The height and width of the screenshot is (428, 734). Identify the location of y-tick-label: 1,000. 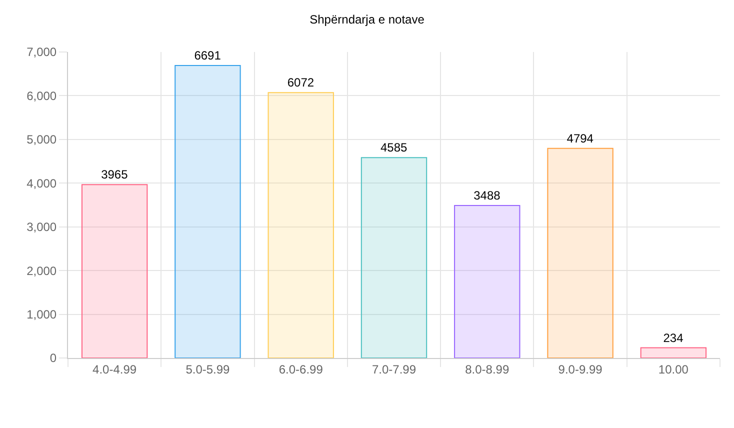
(41, 314).